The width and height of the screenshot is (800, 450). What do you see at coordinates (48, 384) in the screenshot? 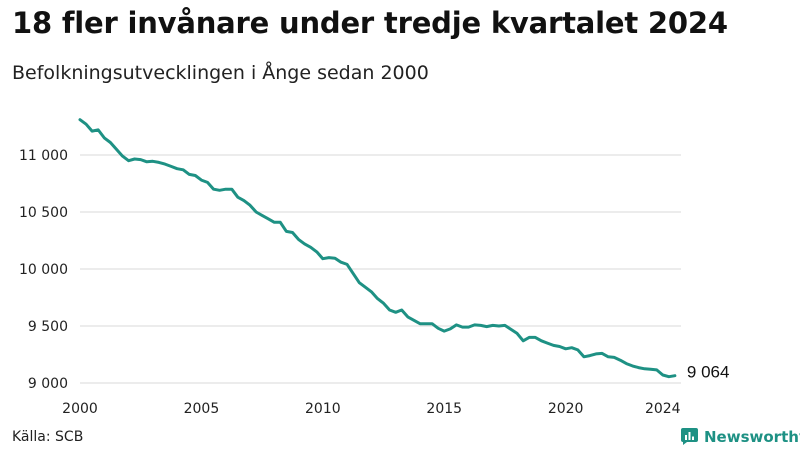
I see `y-tick-label: 9 000` at bounding box center [48, 384].